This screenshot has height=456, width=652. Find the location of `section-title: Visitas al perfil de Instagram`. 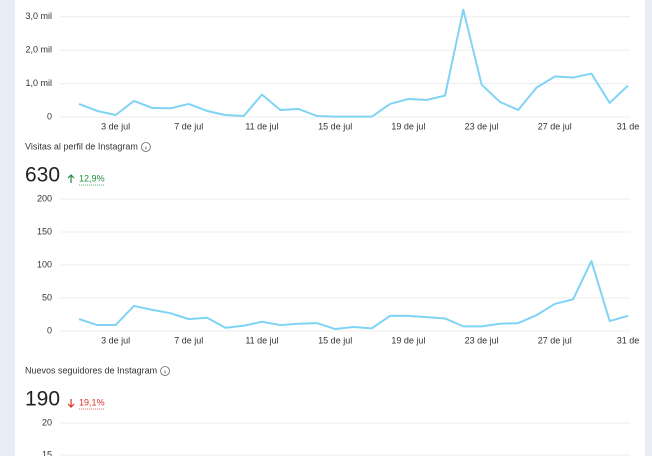

section-title: Visitas al perfil de Instagram is located at coordinates (81, 146).